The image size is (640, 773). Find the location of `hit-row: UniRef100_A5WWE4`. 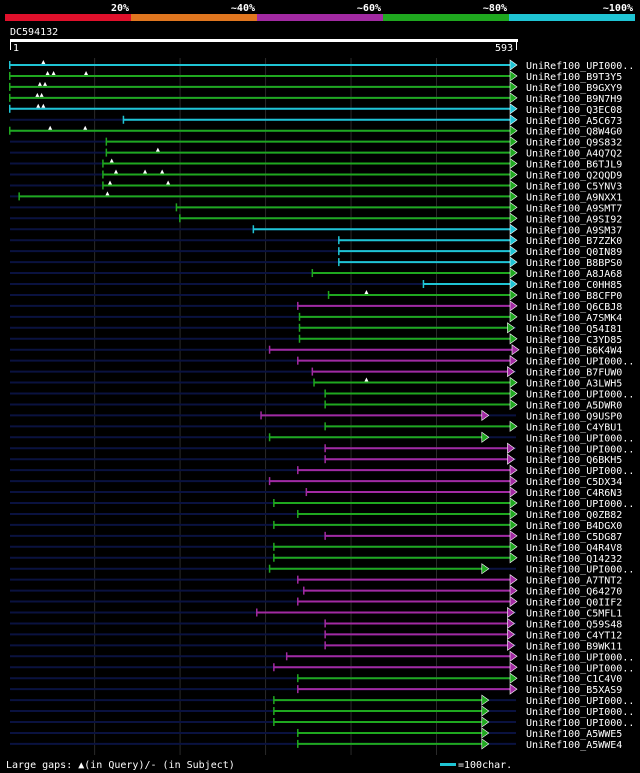

hit-row: UniRef100_A5WWE4 is located at coordinates (316, 744).